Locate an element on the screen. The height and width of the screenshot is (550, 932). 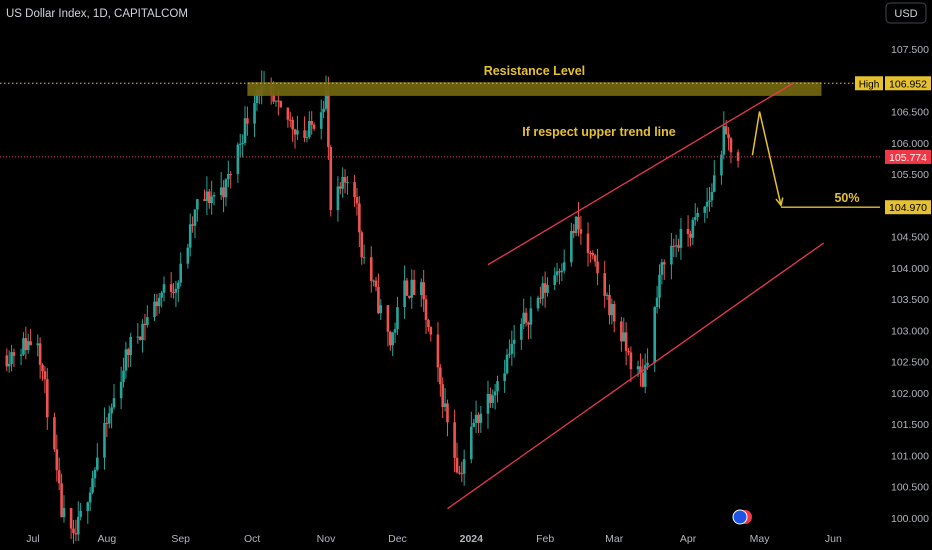
currency-button: USD is located at coordinates (906, 13).